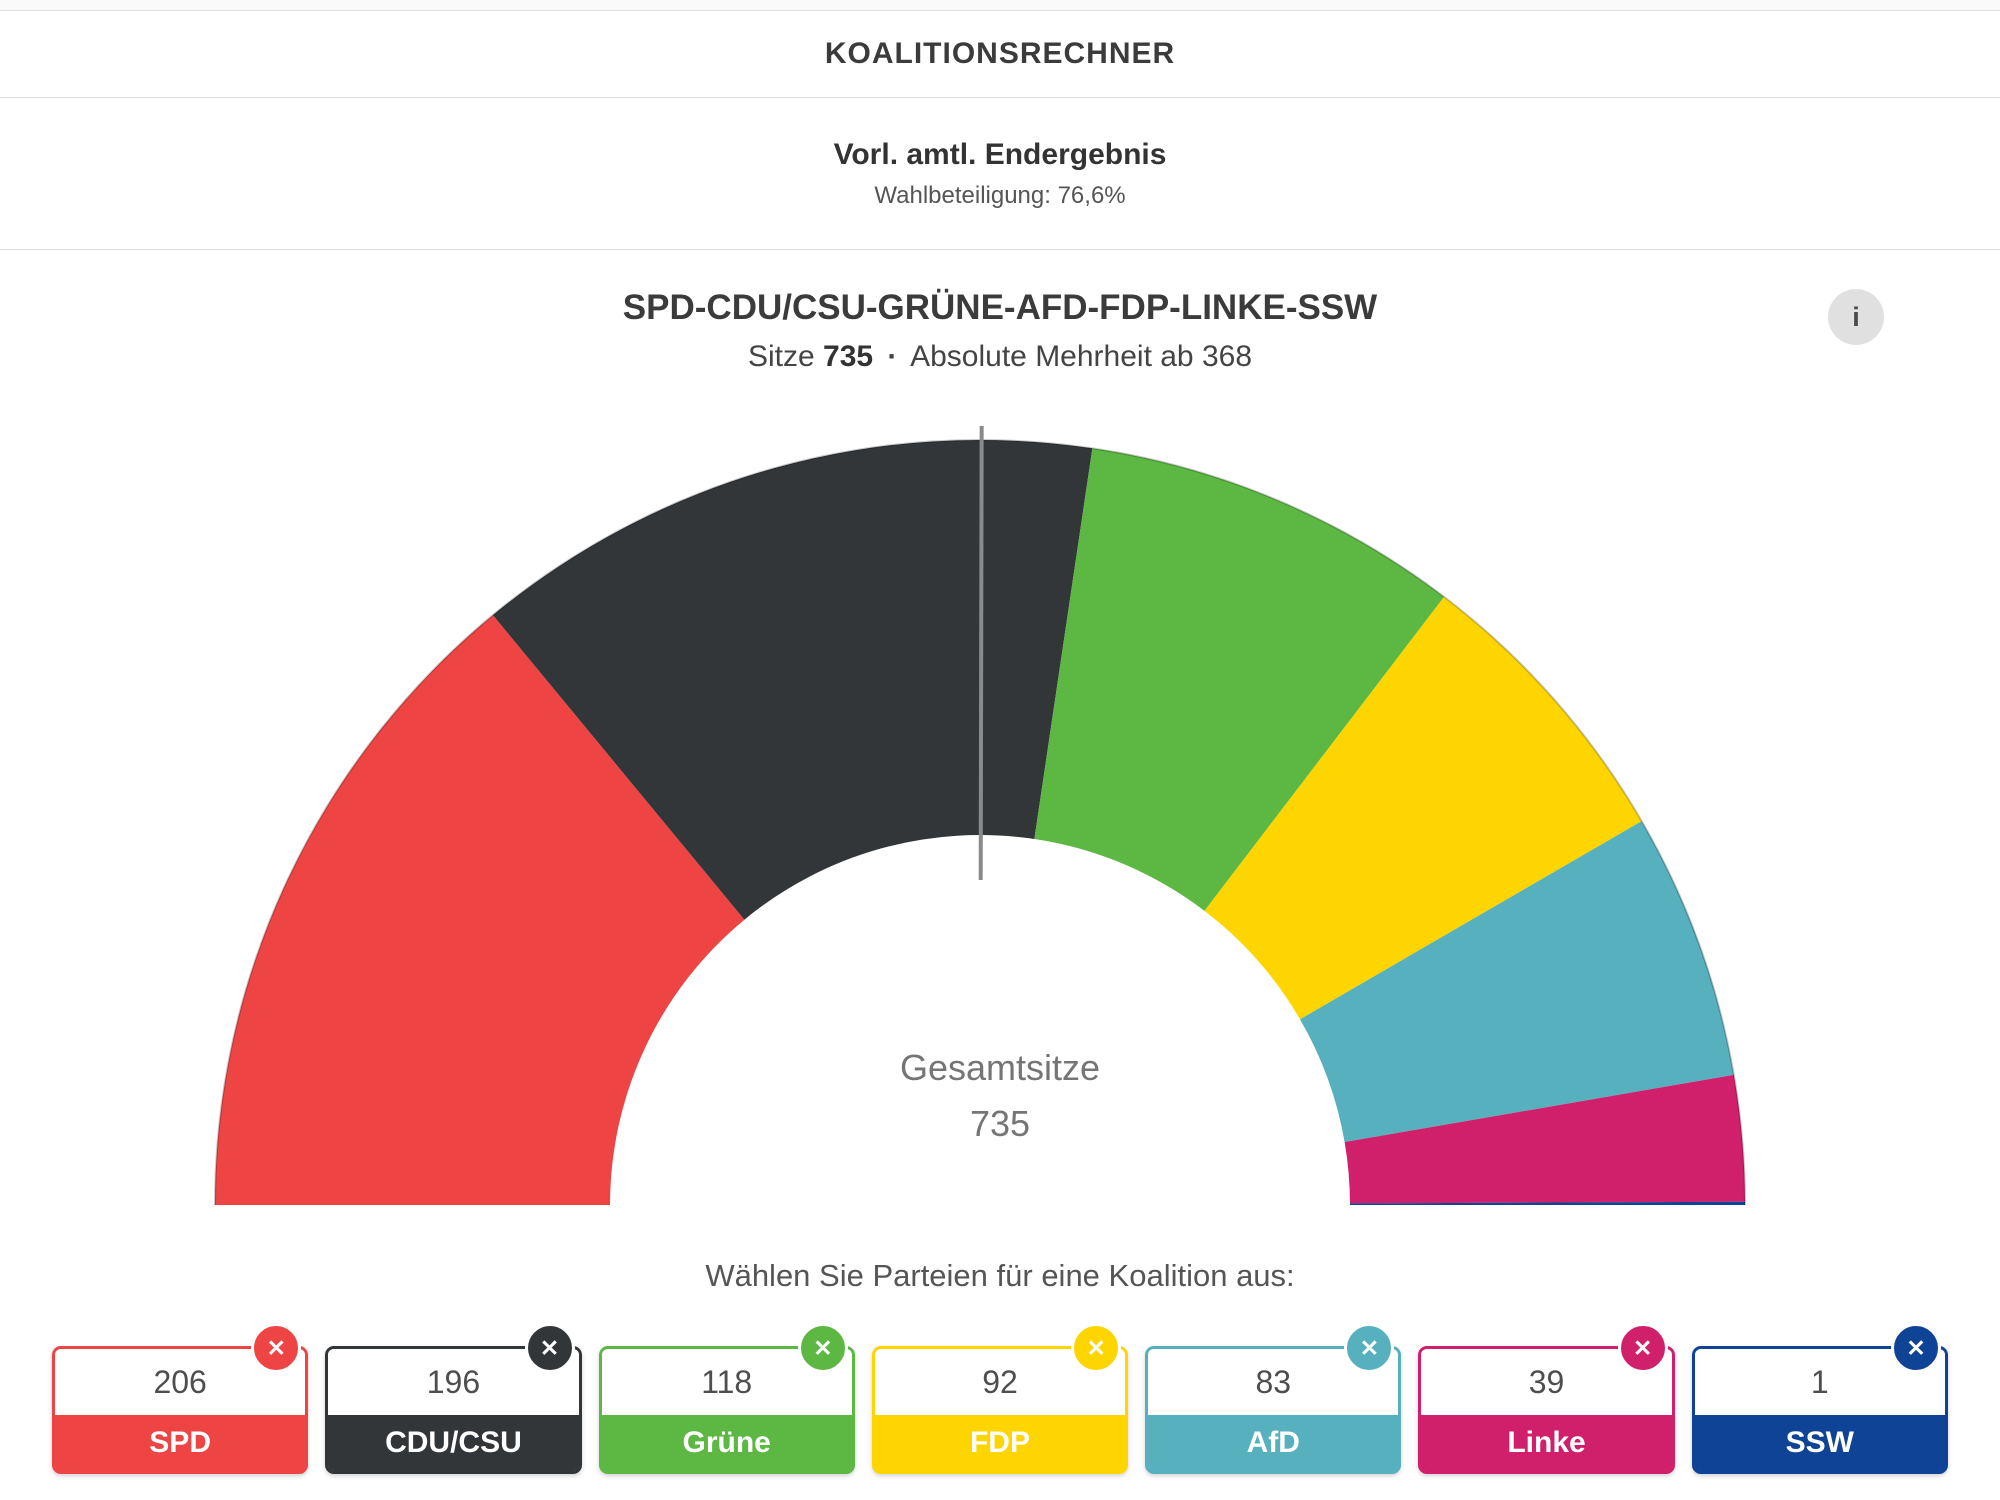  I want to click on party-card-cdu-csu: ✕ 196 CDU/CSU, so click(453, 1398).